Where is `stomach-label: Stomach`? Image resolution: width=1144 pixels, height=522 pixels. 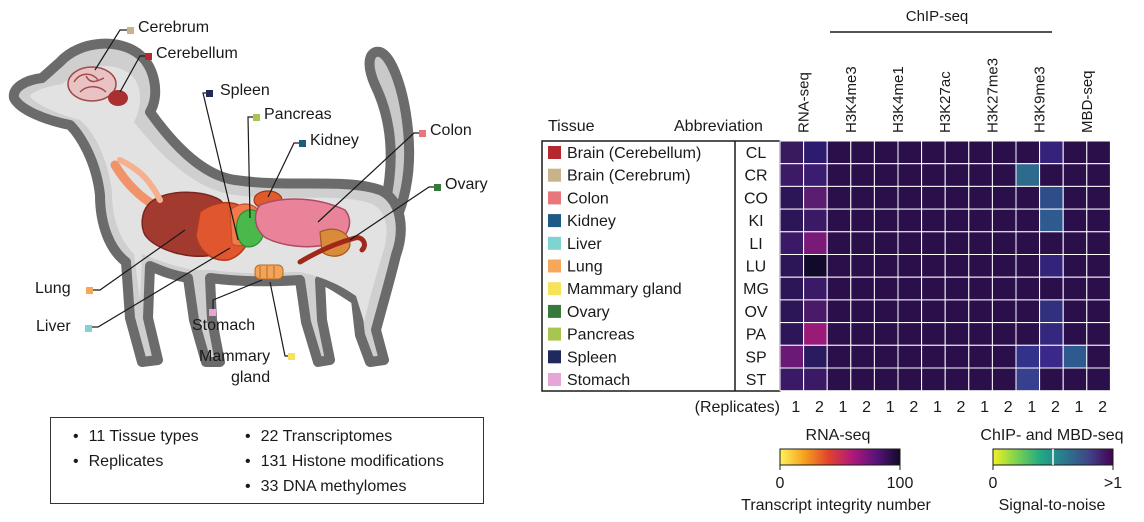 stomach-label: Stomach is located at coordinates (224, 325).